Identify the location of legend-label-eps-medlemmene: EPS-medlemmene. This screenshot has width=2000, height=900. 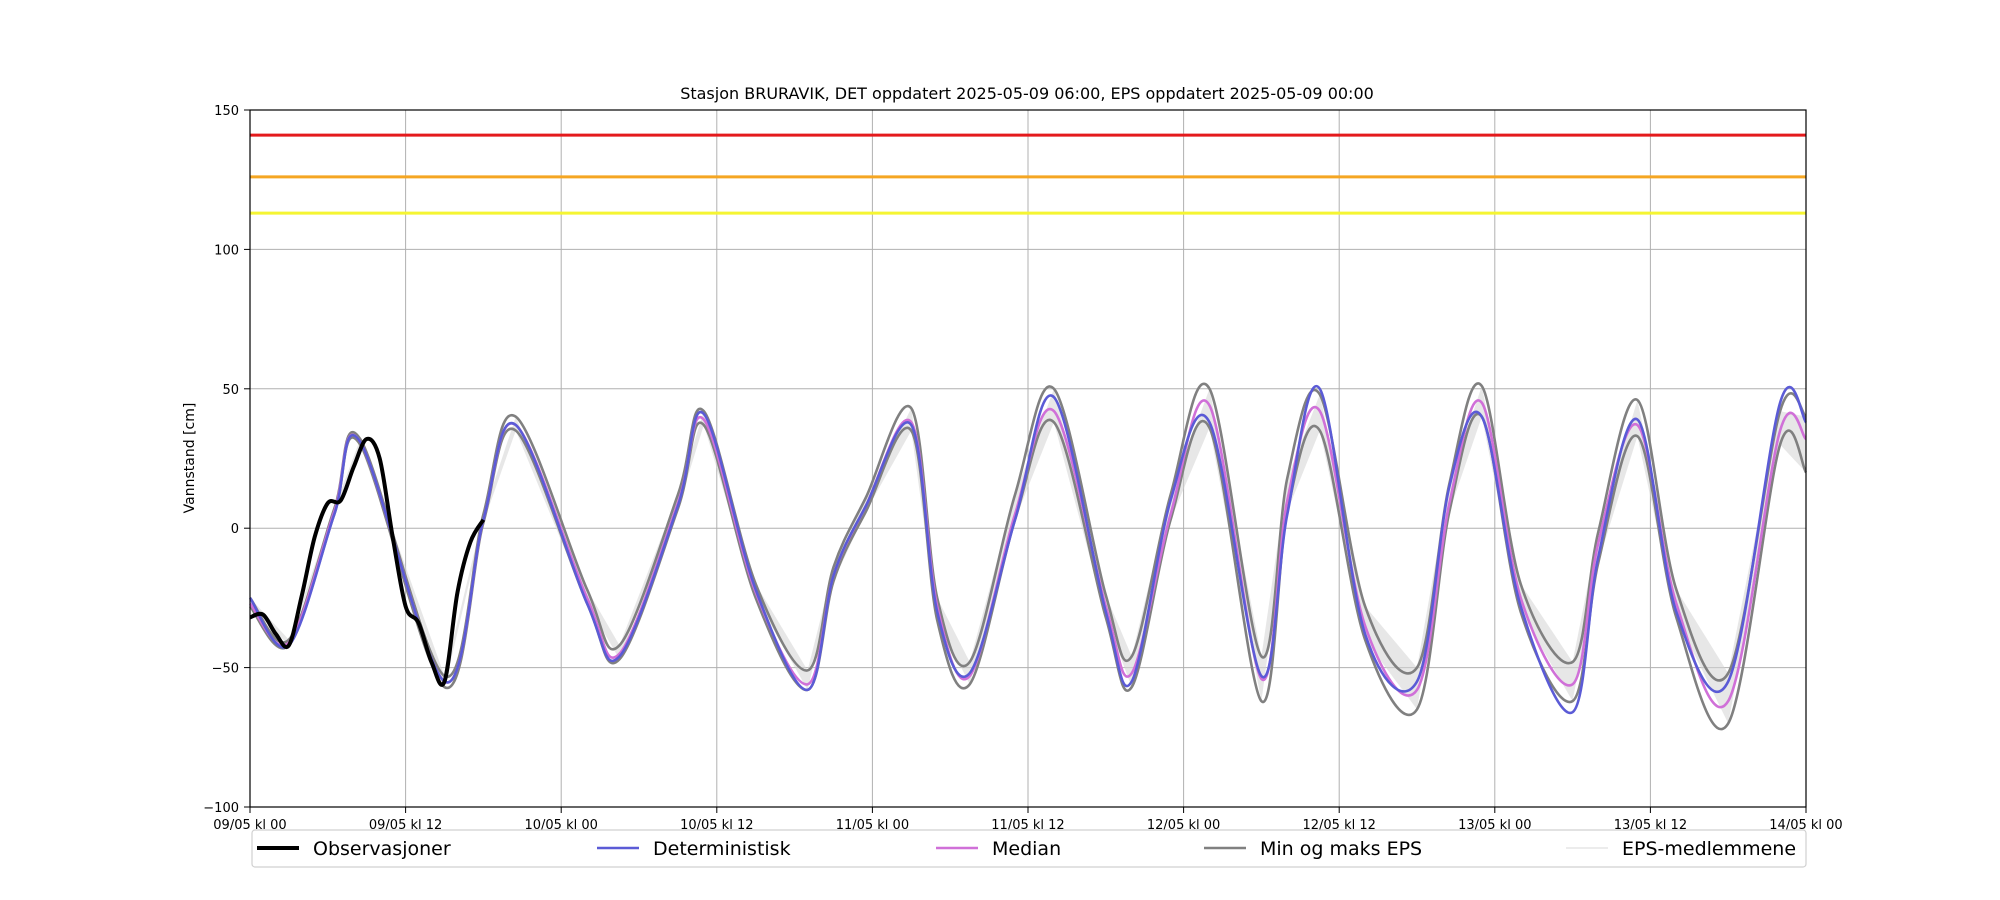
(1709, 849).